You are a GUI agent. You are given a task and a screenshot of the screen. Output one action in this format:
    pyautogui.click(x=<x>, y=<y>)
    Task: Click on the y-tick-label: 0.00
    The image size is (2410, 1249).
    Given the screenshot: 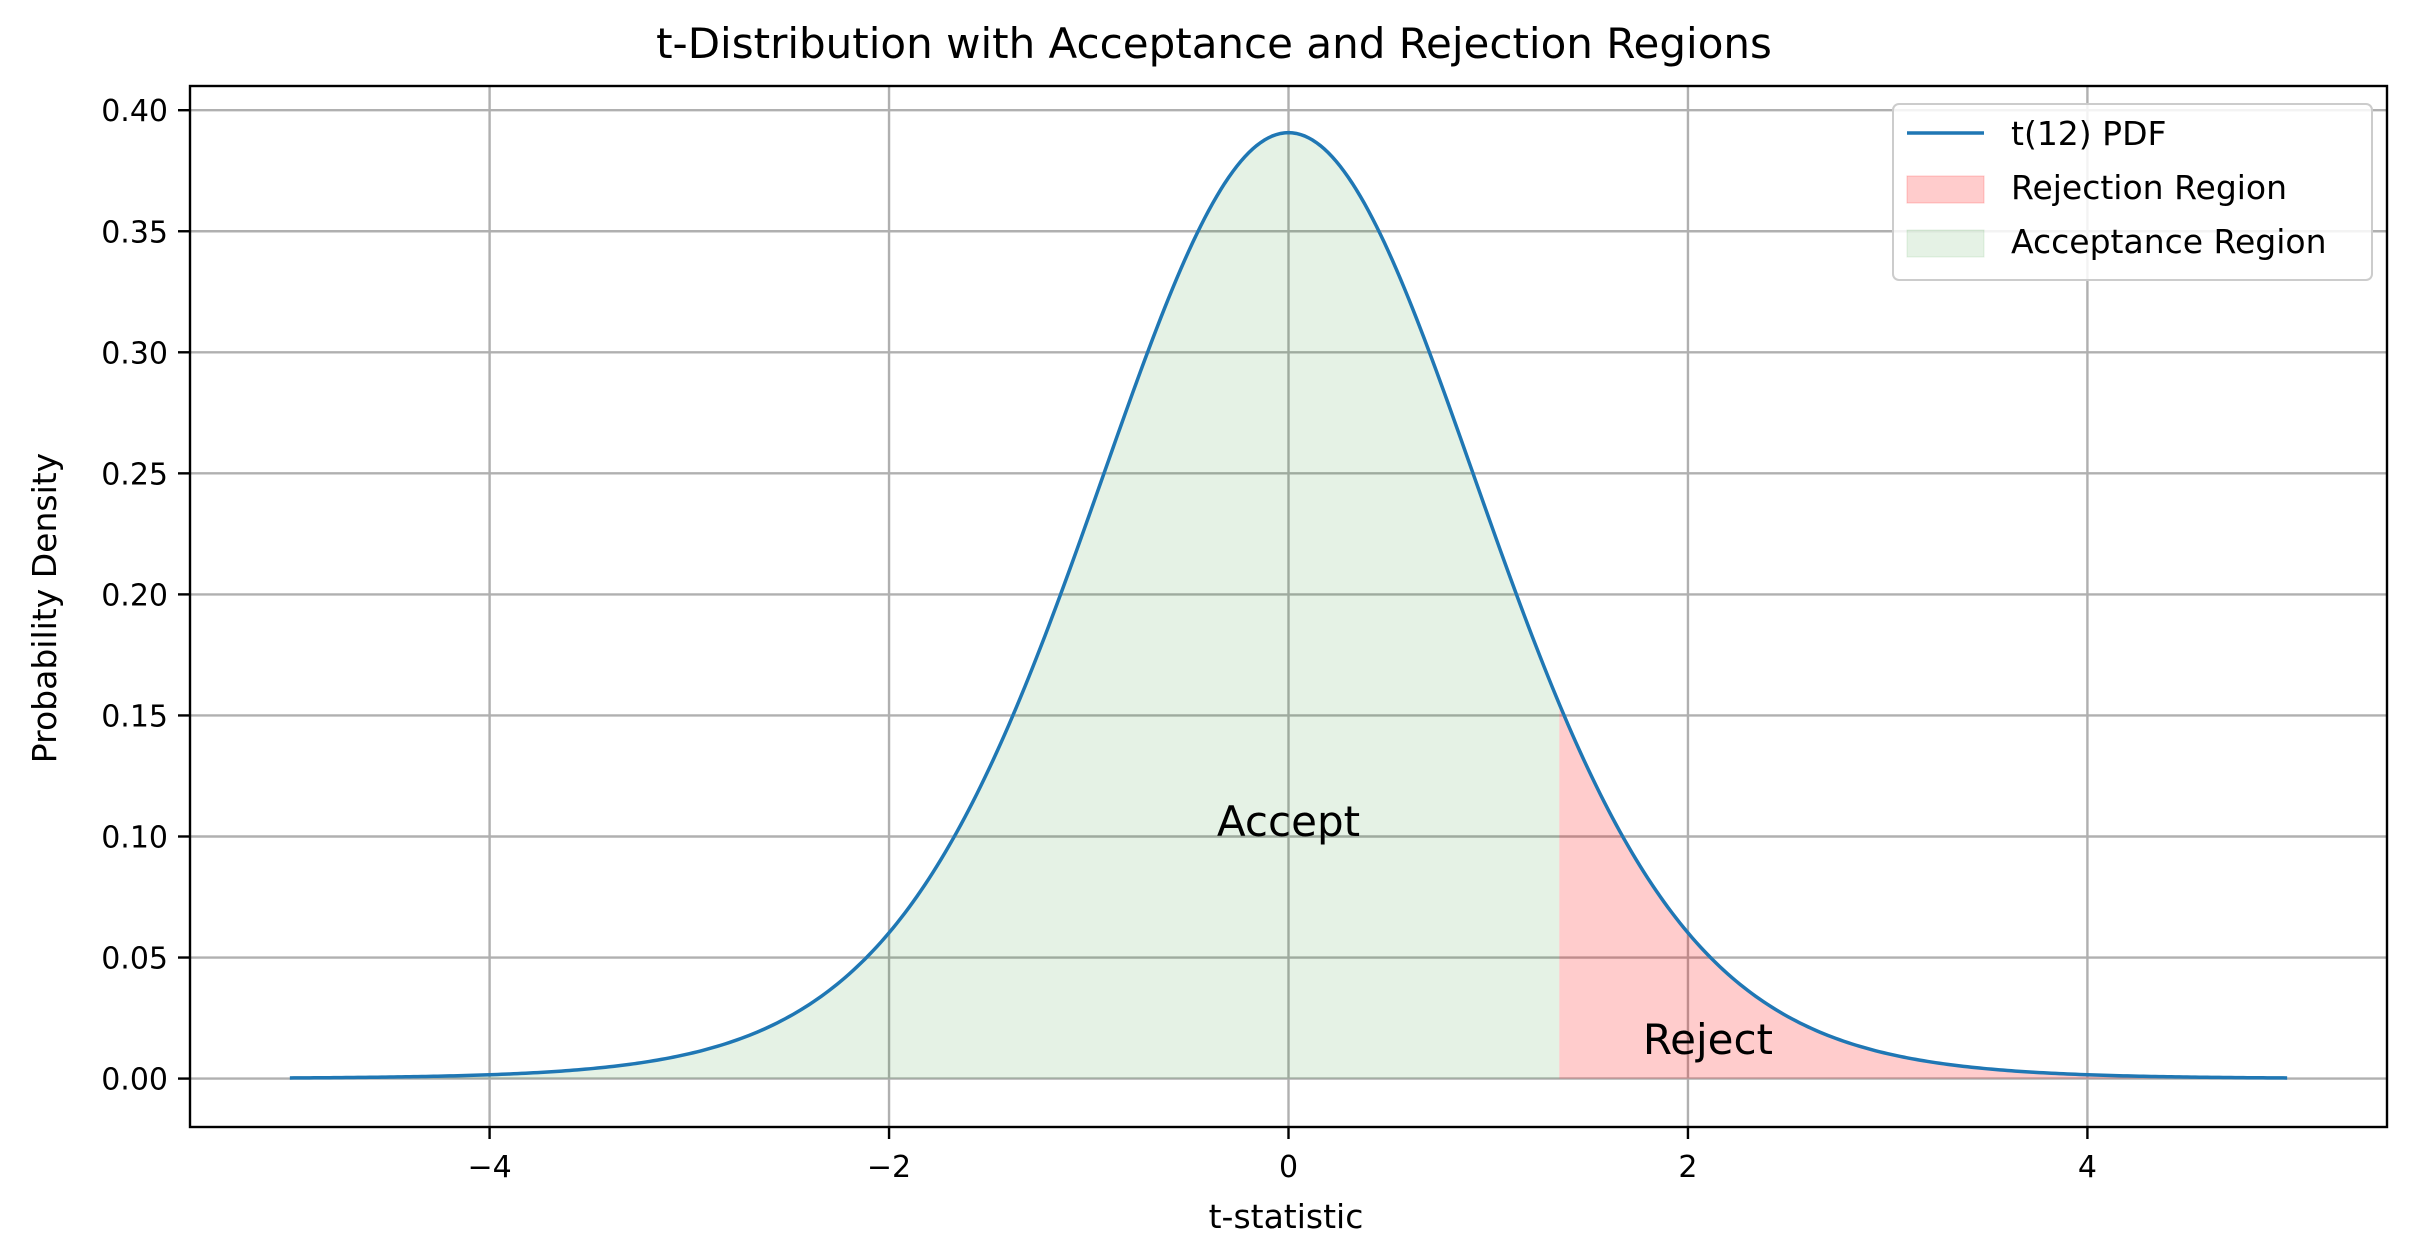 What is the action you would take?
    pyautogui.click(x=134, y=1080)
    